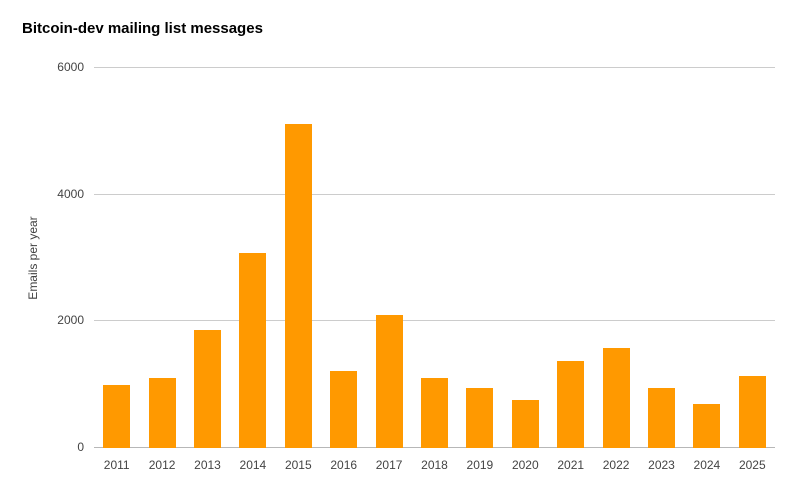  What do you see at coordinates (571, 465) in the screenshot?
I see `x-tick-label: 2021` at bounding box center [571, 465].